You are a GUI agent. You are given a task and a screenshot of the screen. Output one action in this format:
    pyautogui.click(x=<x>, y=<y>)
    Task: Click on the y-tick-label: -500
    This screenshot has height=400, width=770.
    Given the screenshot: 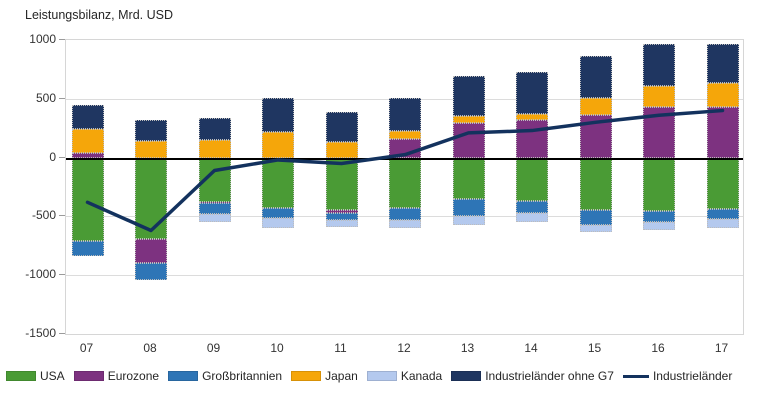 What is the action you would take?
    pyautogui.click(x=43, y=215)
    